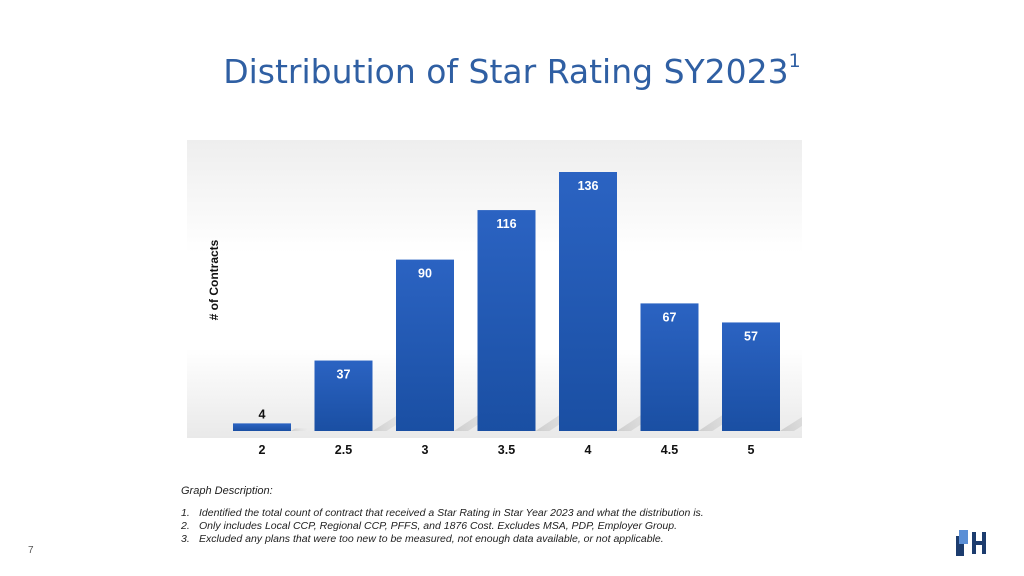 The image size is (1024, 576). I want to click on company-logo, so click(971, 543).